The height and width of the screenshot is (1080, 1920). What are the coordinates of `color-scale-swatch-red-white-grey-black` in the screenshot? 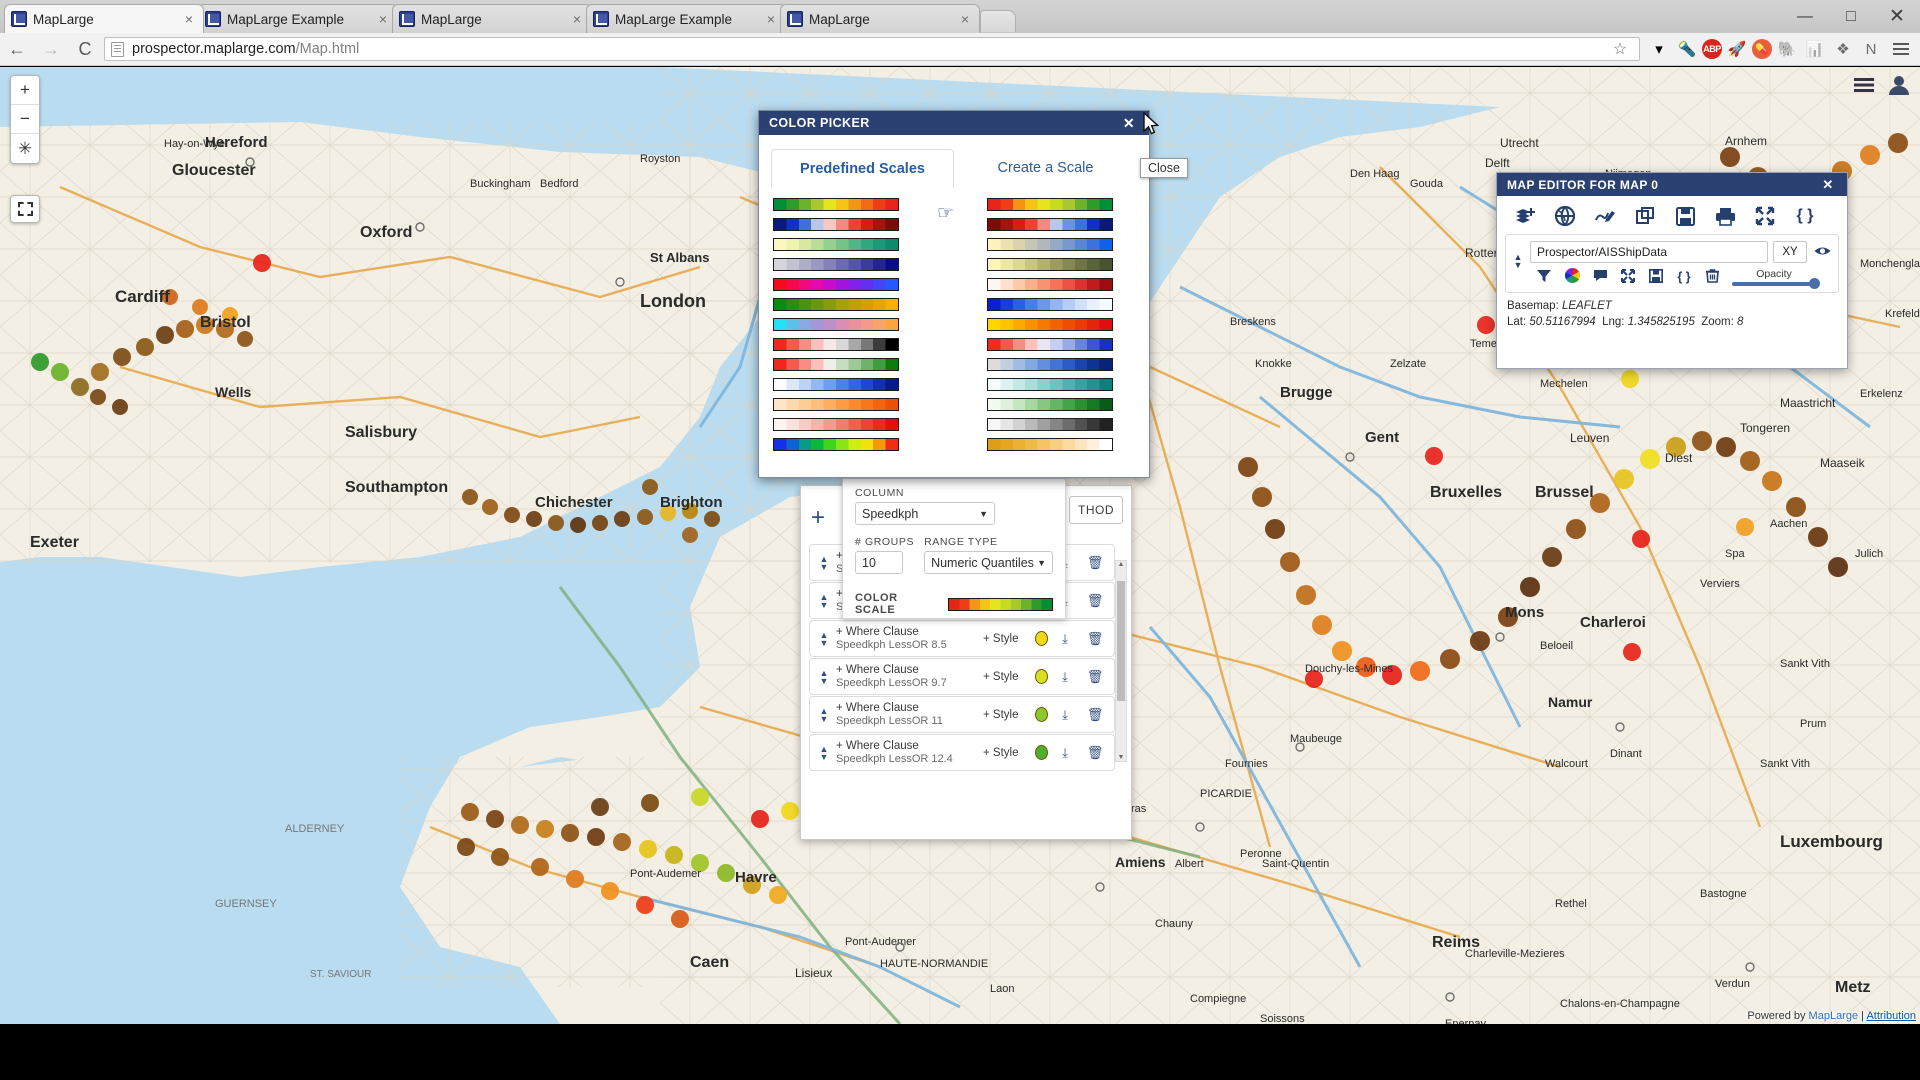 It's located at (836, 344).